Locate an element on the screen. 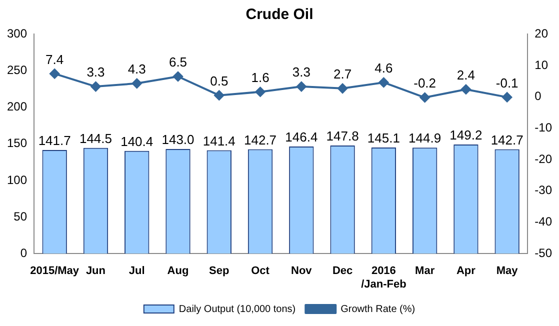 This screenshot has width=559, height=326. data-label: 4.6 is located at coordinates (383, 68).